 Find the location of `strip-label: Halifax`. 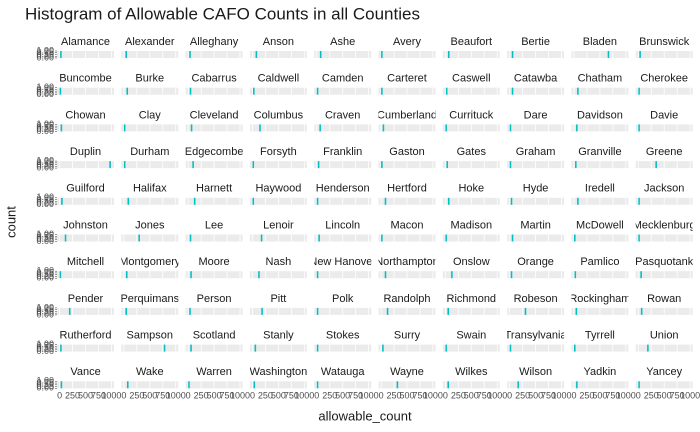

strip-label: Halifax is located at coordinates (150, 189).